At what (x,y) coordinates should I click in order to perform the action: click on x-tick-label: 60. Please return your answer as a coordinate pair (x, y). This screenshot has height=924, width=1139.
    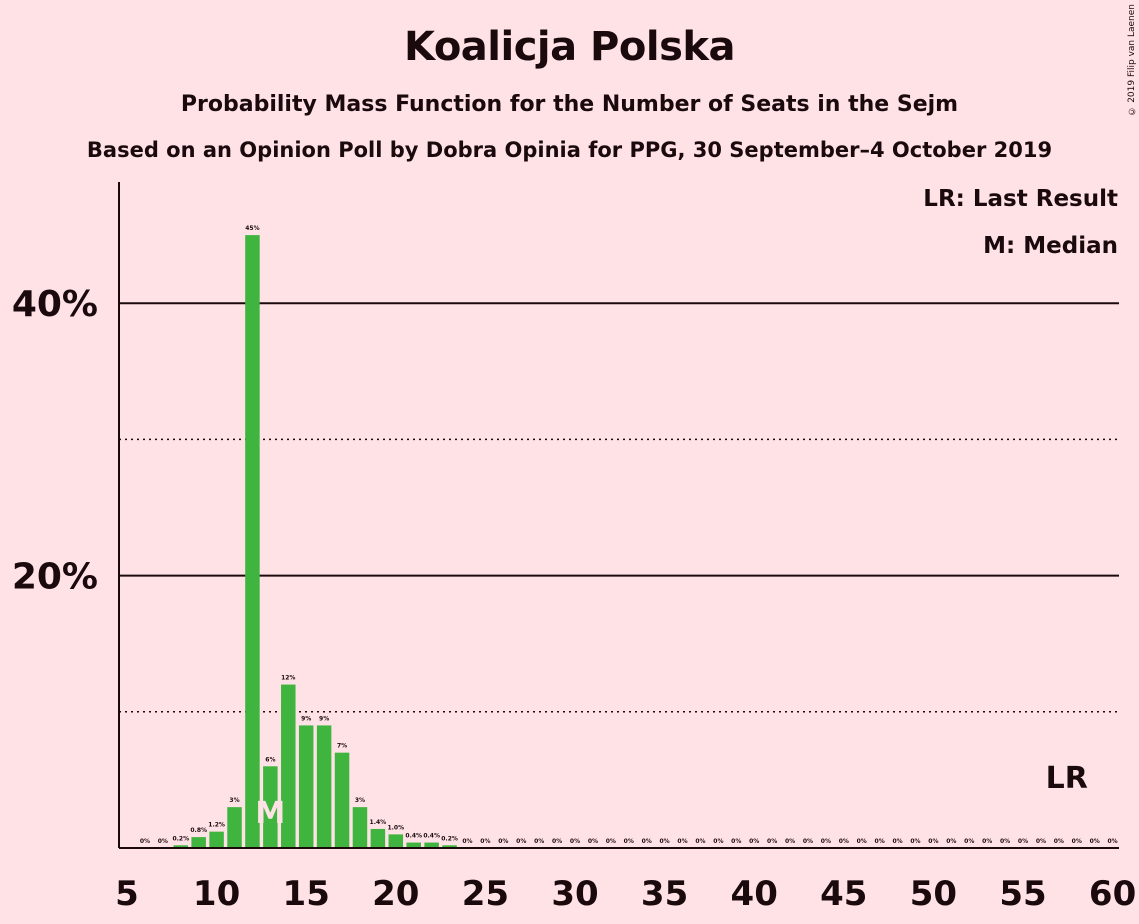
    Looking at the image, I should click on (1112, 894).